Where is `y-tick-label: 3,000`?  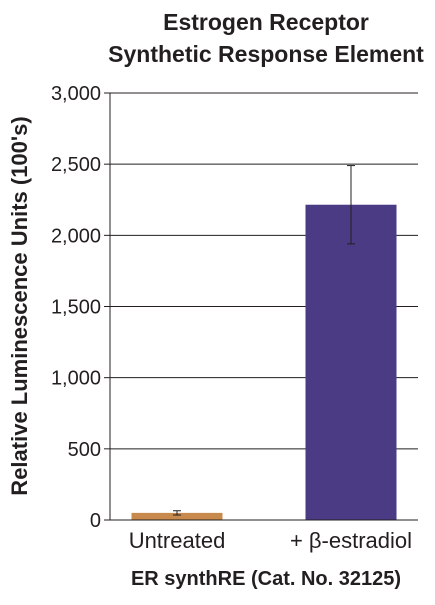 y-tick-label: 3,000 is located at coordinates (76, 94).